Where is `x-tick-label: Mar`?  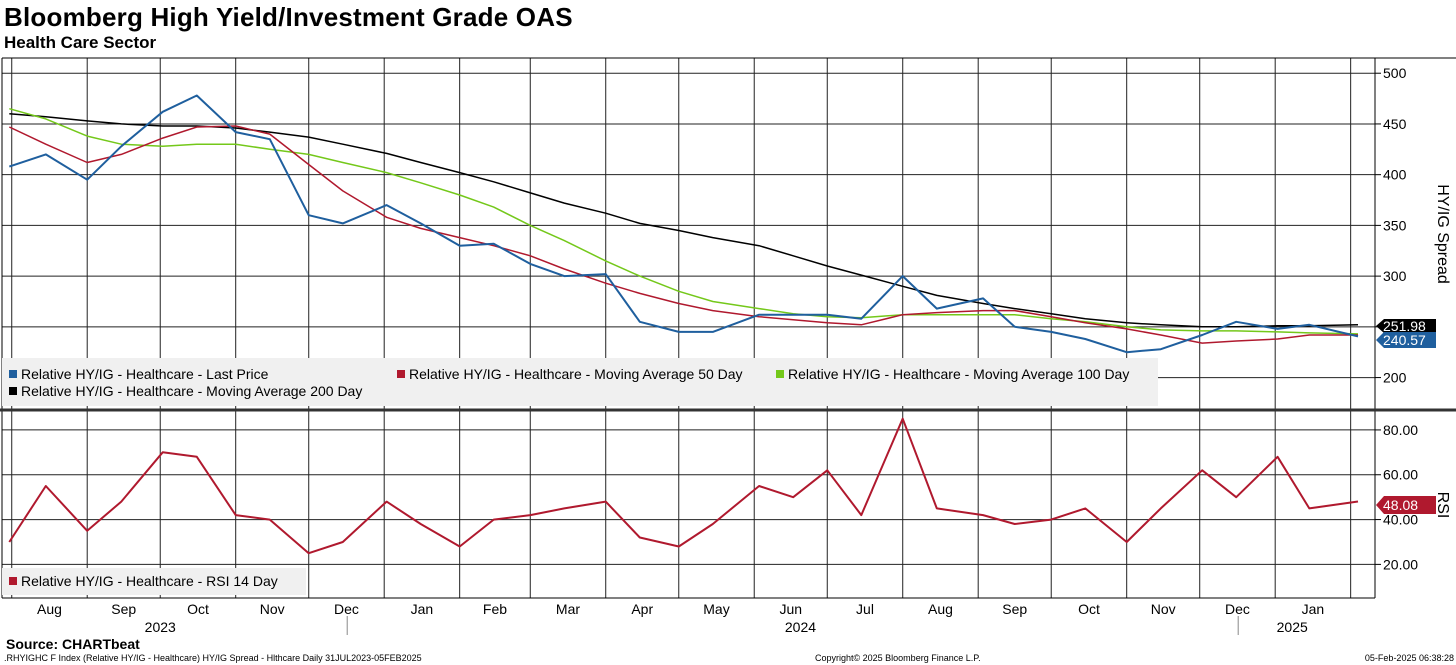 x-tick-label: Mar is located at coordinates (568, 609).